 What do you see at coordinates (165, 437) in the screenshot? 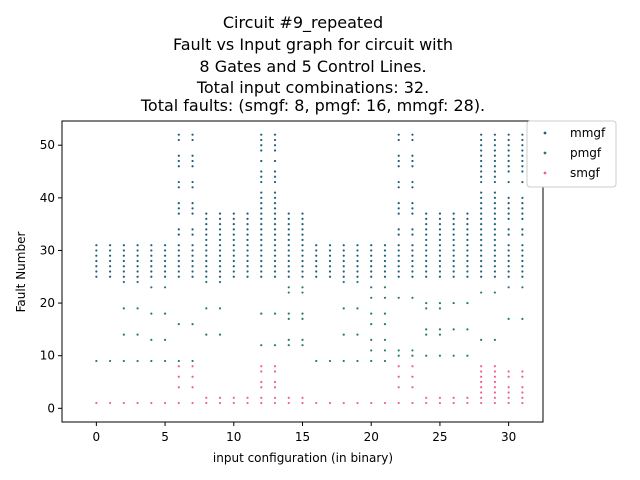
I see `x-tick-label: 5` at bounding box center [165, 437].